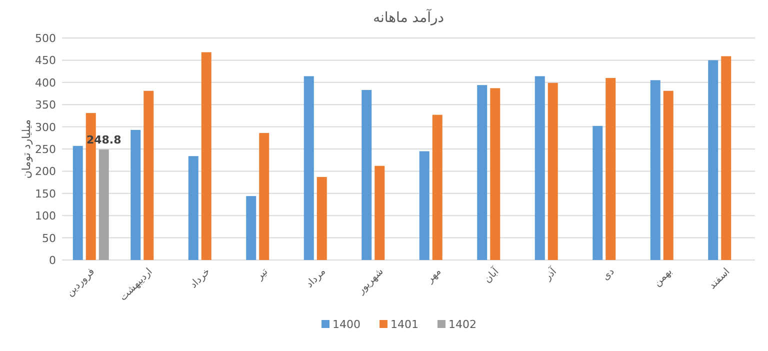  Describe the element at coordinates (45, 171) in the screenshot. I see `y-tick-label: 200` at that location.